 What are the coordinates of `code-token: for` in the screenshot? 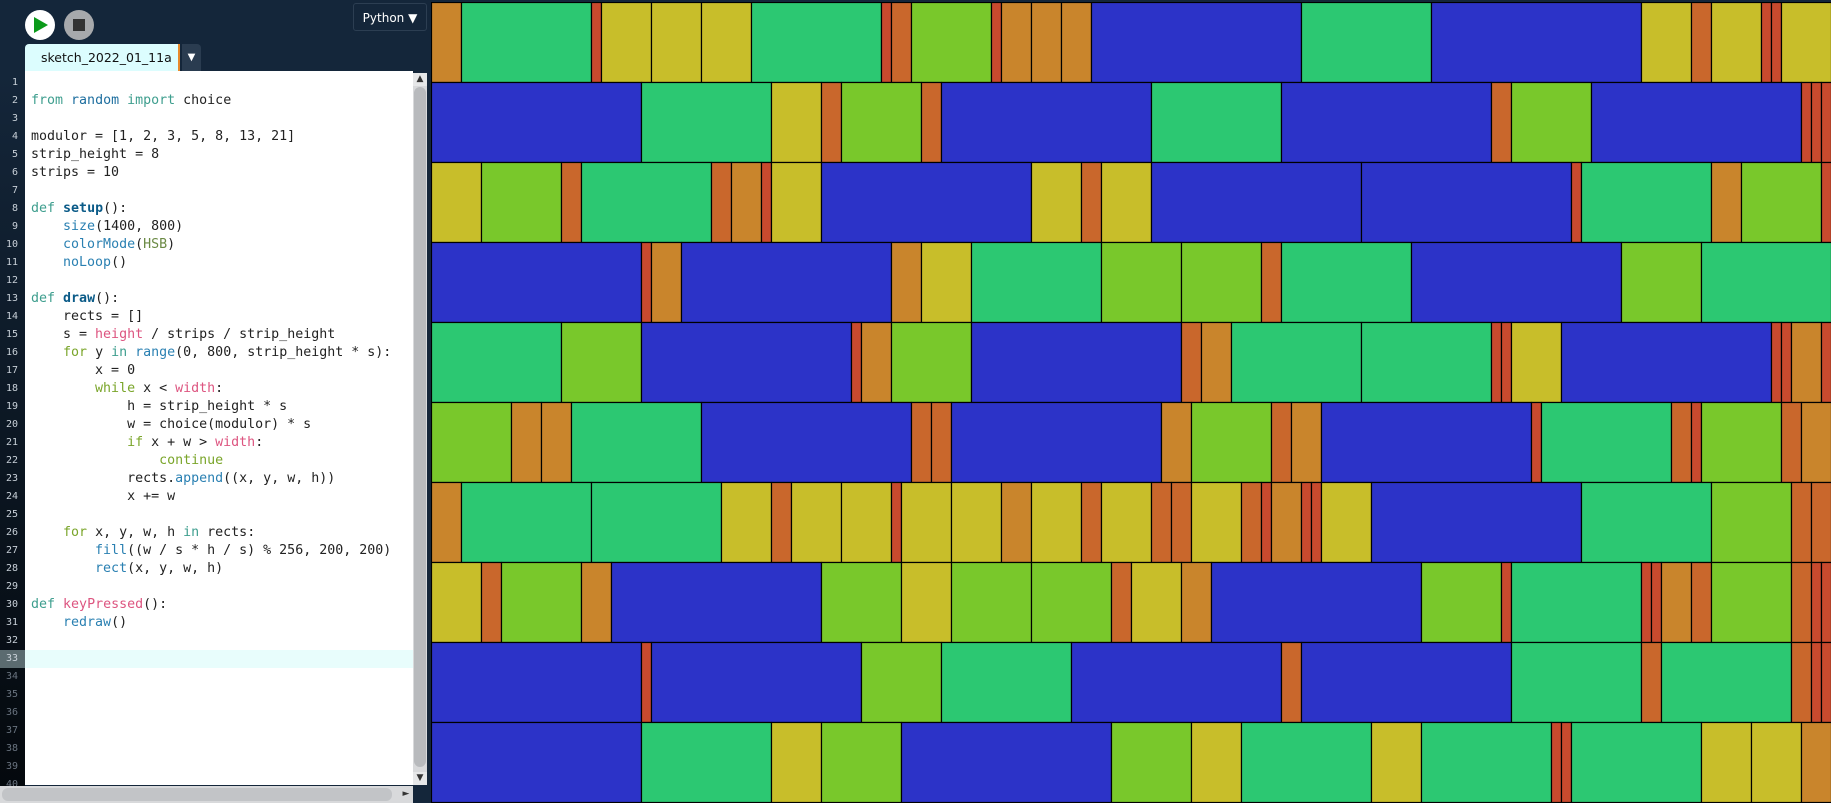 It's located at (75, 532).